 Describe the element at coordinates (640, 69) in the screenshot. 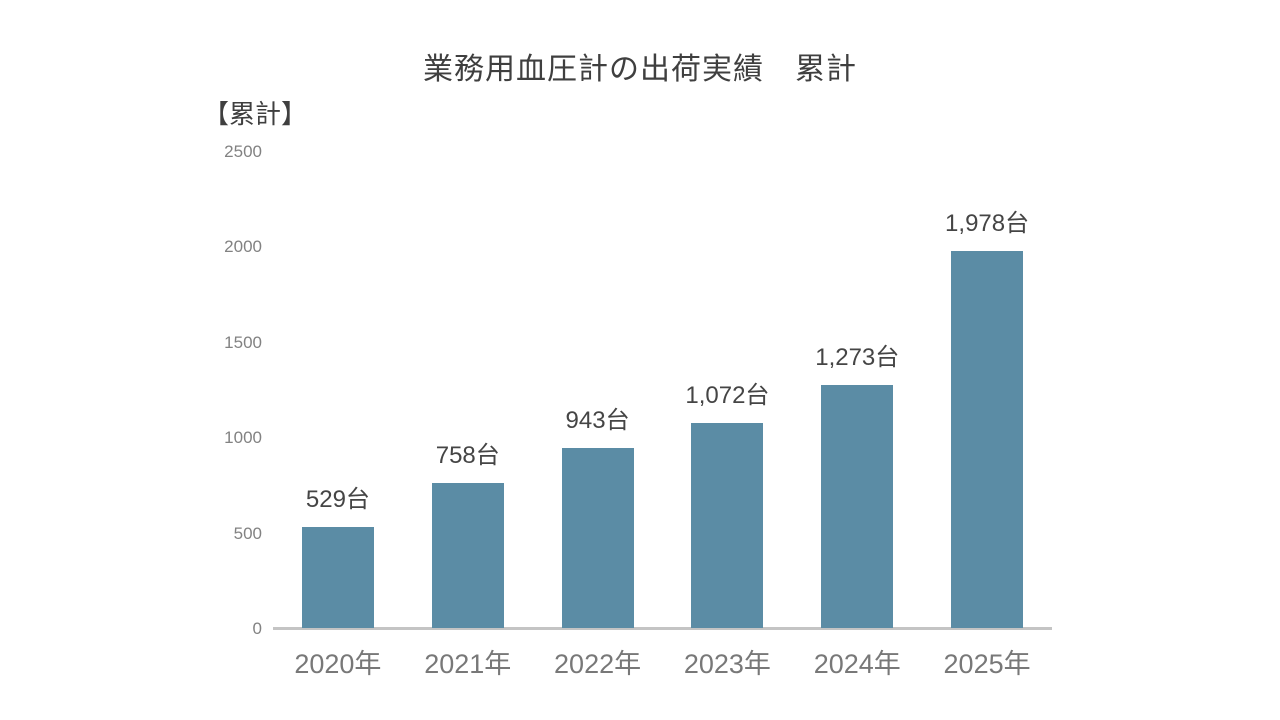

I see `chart-title: 業務用血圧計の出荷実績 累計` at that location.